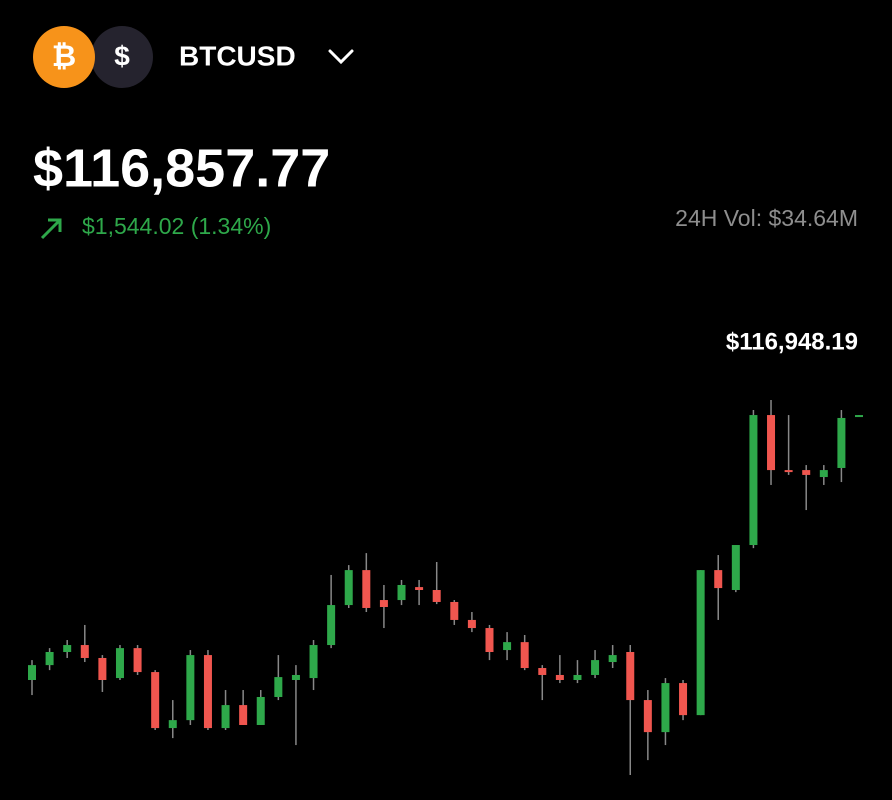  Describe the element at coordinates (341, 57) in the screenshot. I see `dropdown-chevron` at that location.